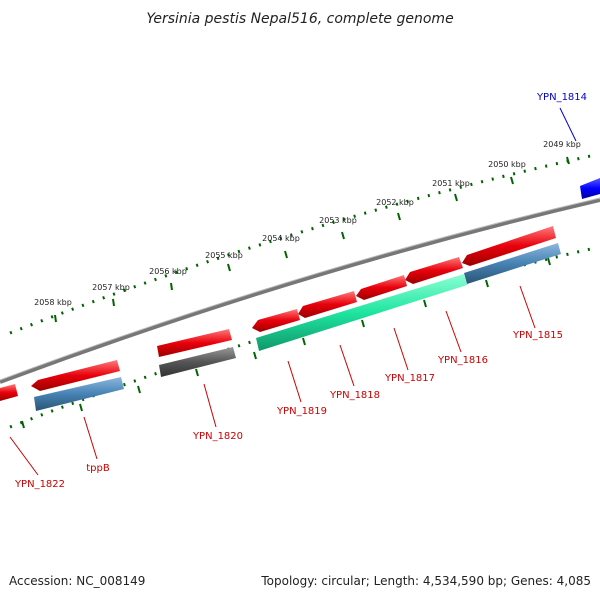  What do you see at coordinates (562, 144) in the screenshot?
I see `kbp-label: 2049 kbp` at bounding box center [562, 144].